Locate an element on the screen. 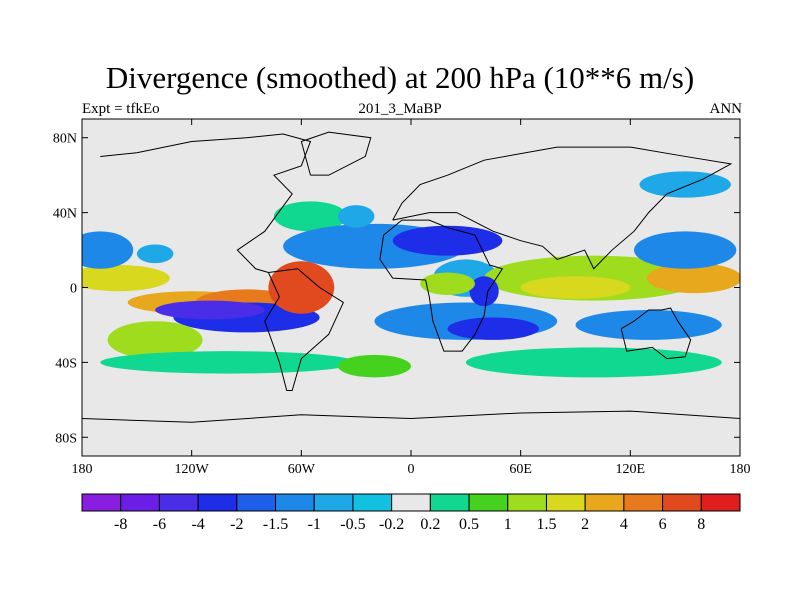 This screenshot has height=600, width=800. colorbar-label: -0.5 is located at coordinates (352, 524).